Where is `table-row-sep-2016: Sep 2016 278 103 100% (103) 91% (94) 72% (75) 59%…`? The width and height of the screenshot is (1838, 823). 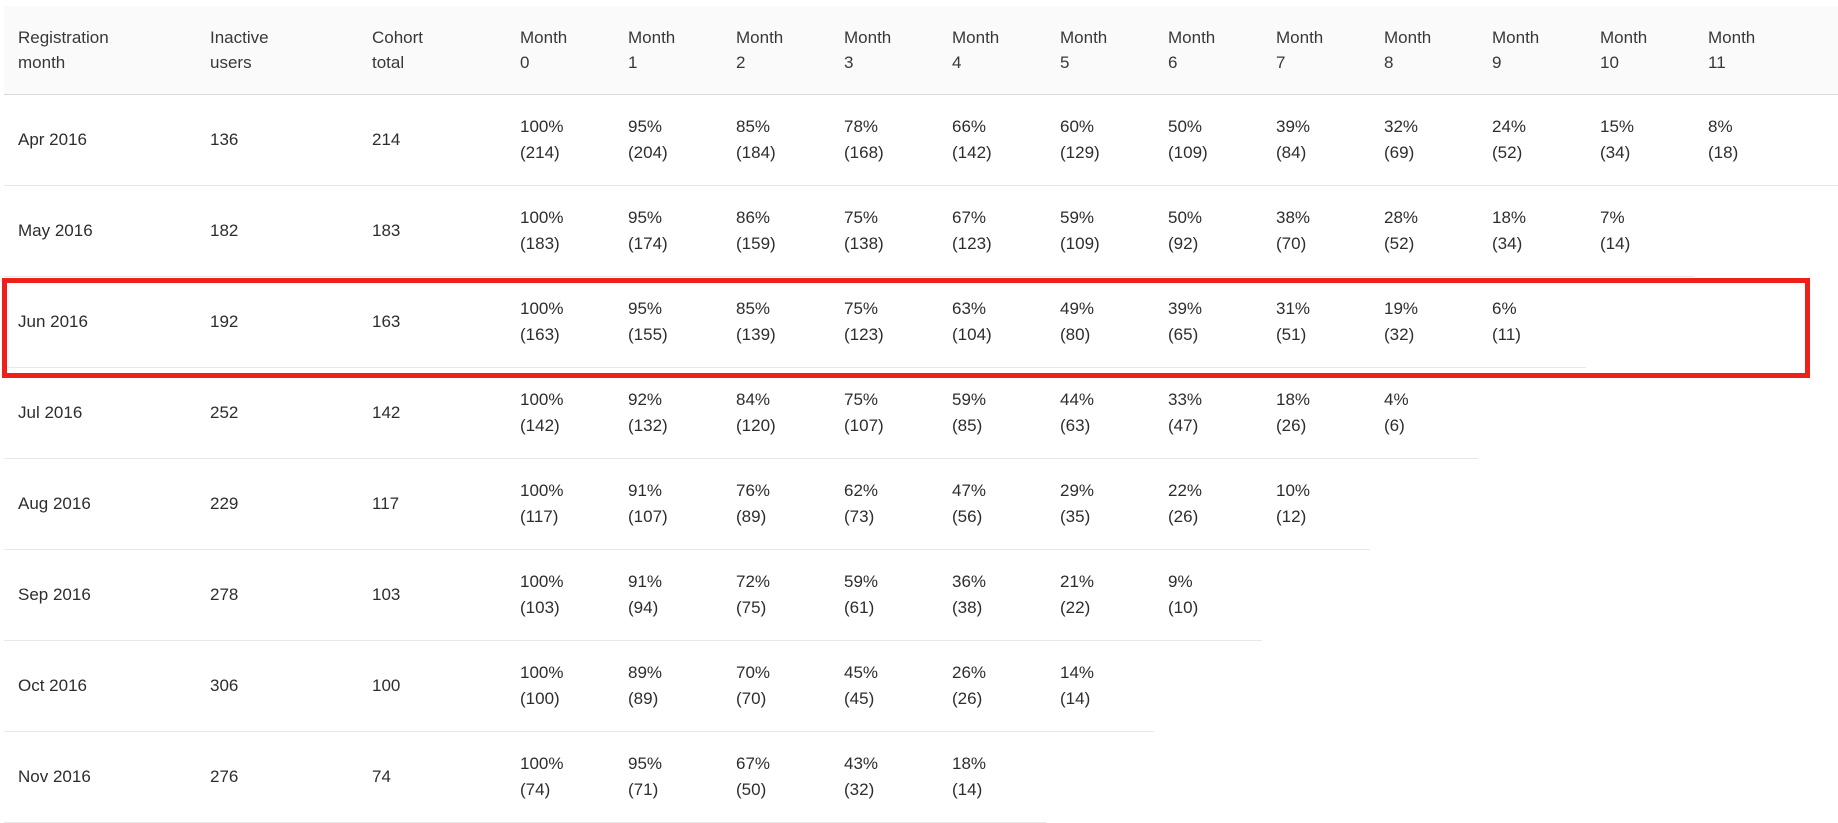 table-row-sep-2016: Sep 2016 278 103 100% (103) 91% (94) 72% (75) 59%… is located at coordinates (921, 595).